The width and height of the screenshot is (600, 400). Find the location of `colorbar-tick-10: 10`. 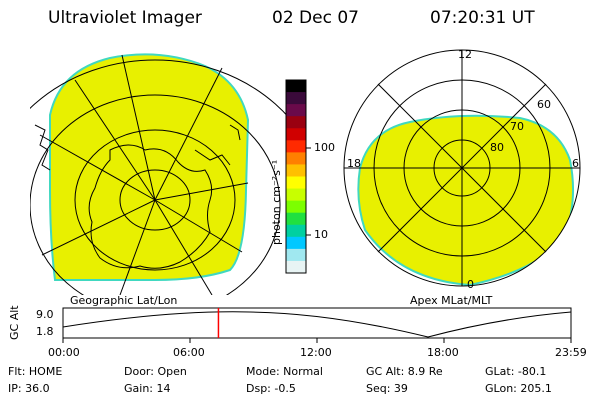

colorbar-tick-10: 10 is located at coordinates (321, 234).